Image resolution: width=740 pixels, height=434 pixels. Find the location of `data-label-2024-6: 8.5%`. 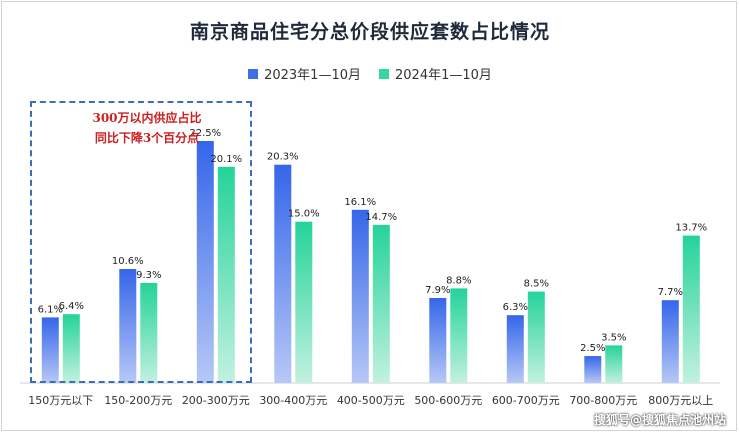

data-label-2024-6: 8.5% is located at coordinates (536, 284).